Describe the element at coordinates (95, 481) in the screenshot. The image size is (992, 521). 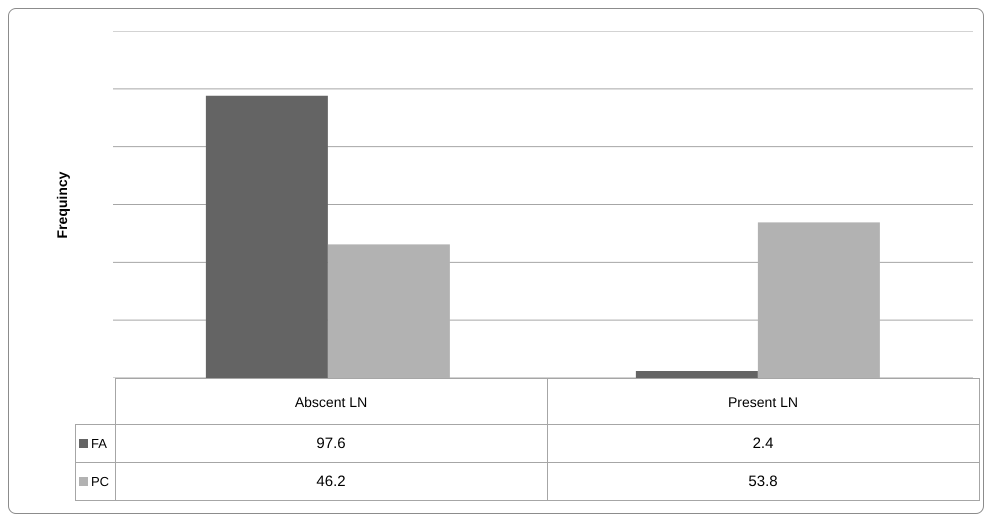
I see `legend-label: PC` at that location.